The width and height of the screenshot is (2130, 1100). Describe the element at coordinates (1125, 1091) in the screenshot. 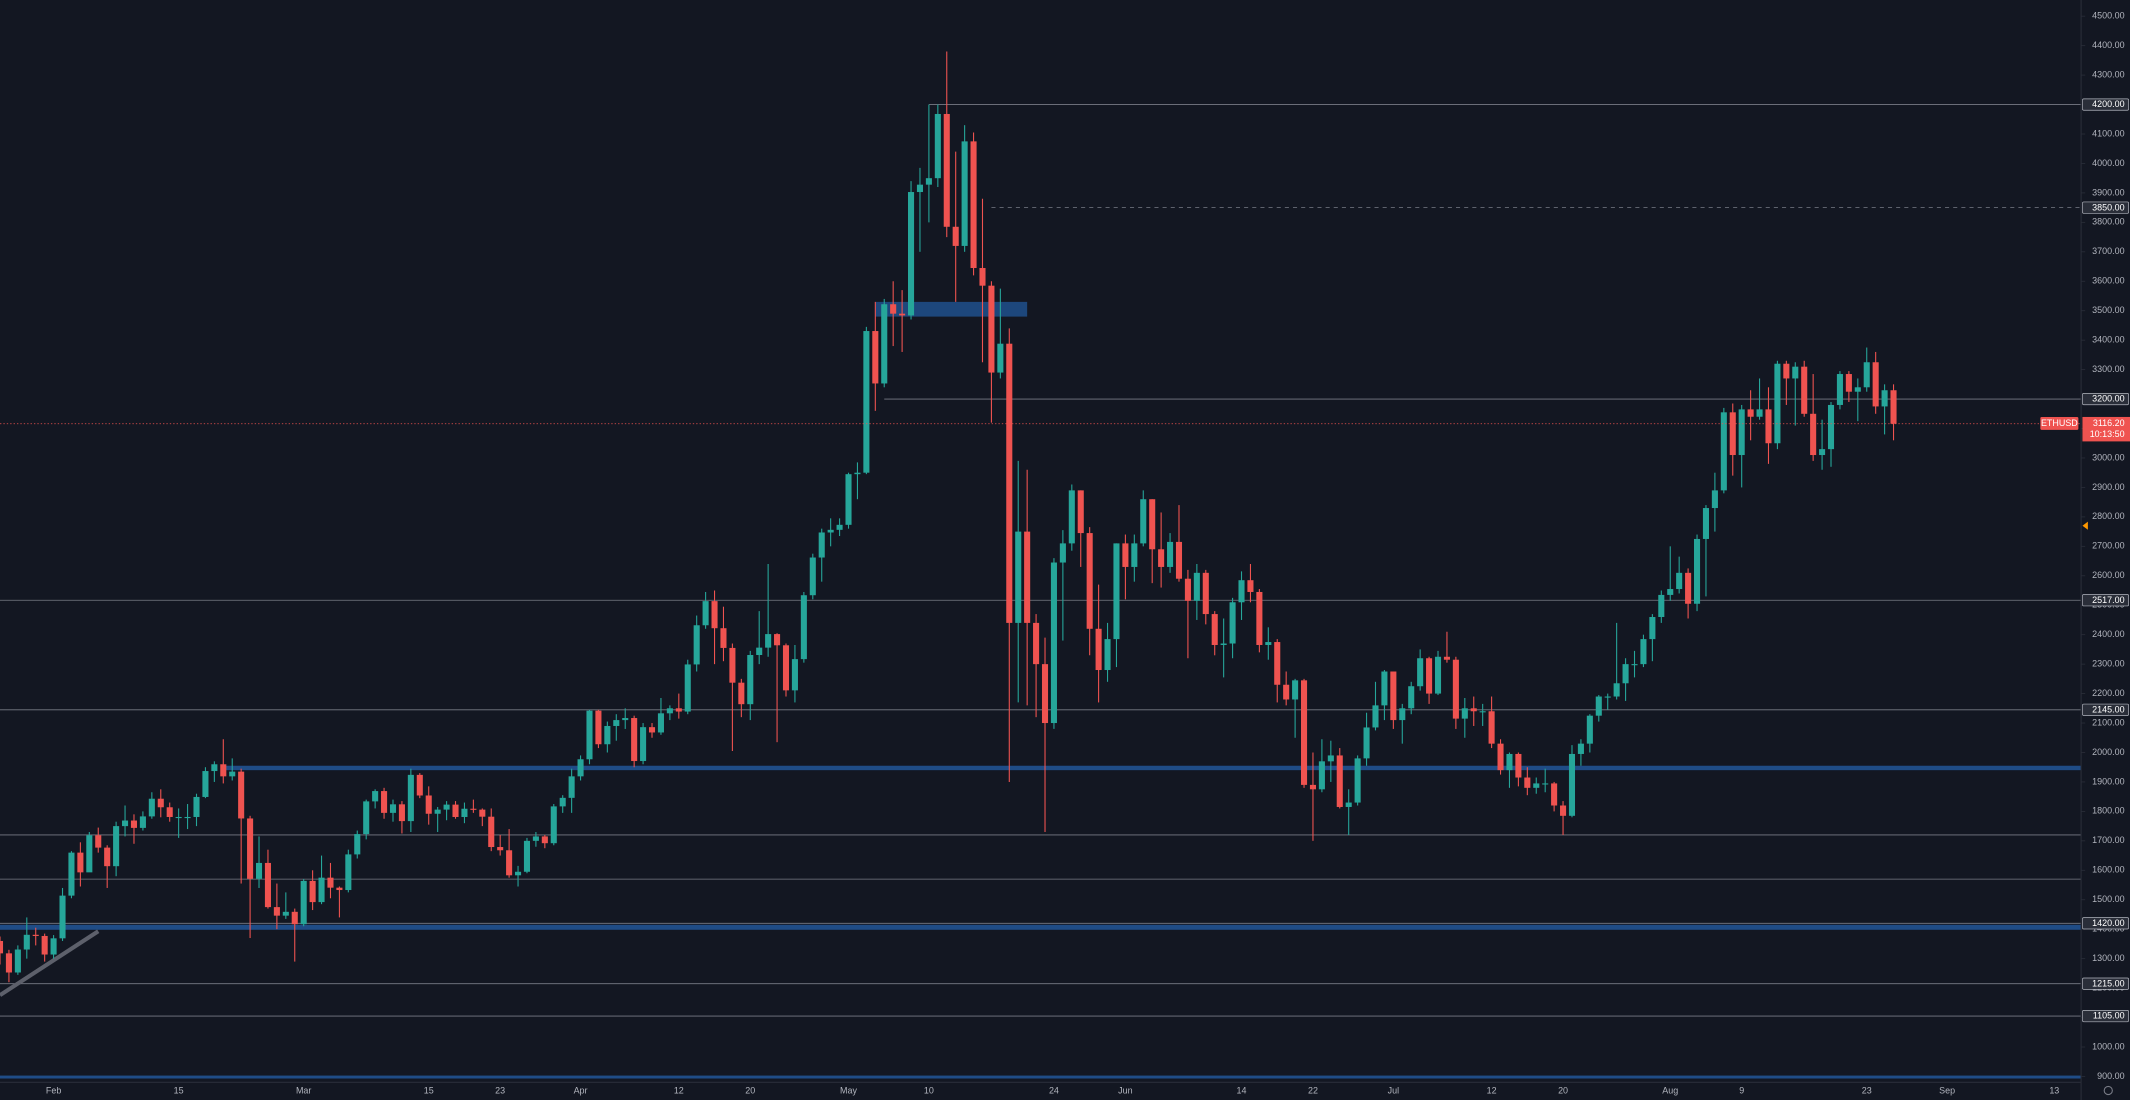

I see `x-tick-label: Jun` at that location.